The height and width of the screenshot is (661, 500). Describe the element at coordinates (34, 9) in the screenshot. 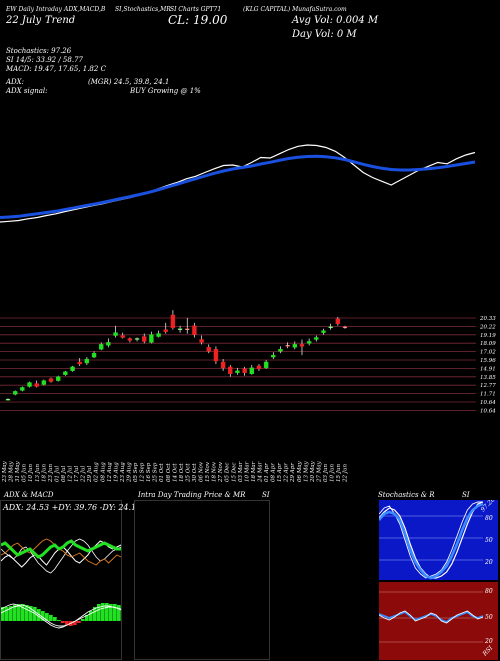

I see `header-source-1: EW Daily Intraday` at that location.